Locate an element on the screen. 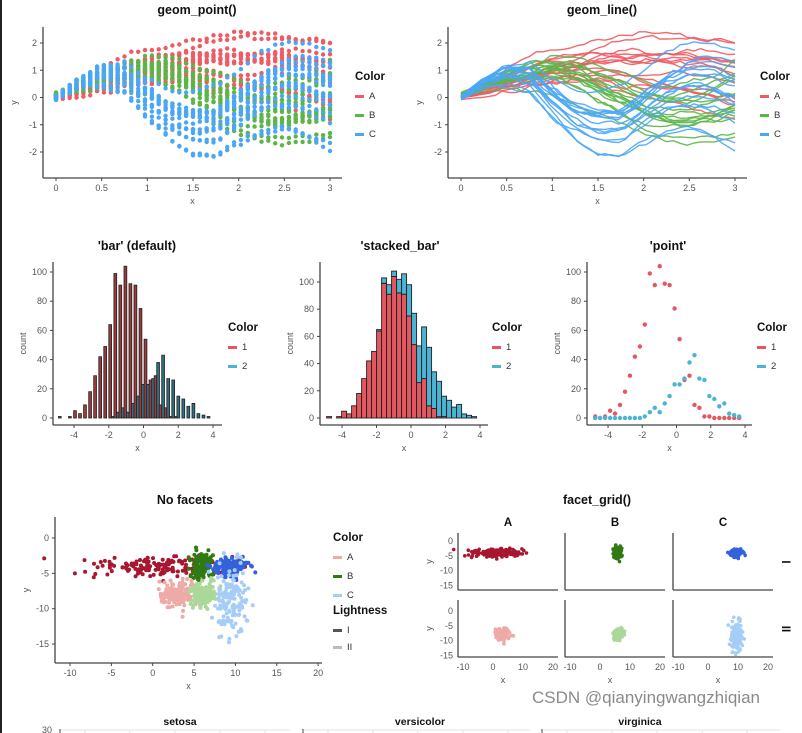 The image size is (802, 733). legend-swatch is located at coordinates (337, 557).